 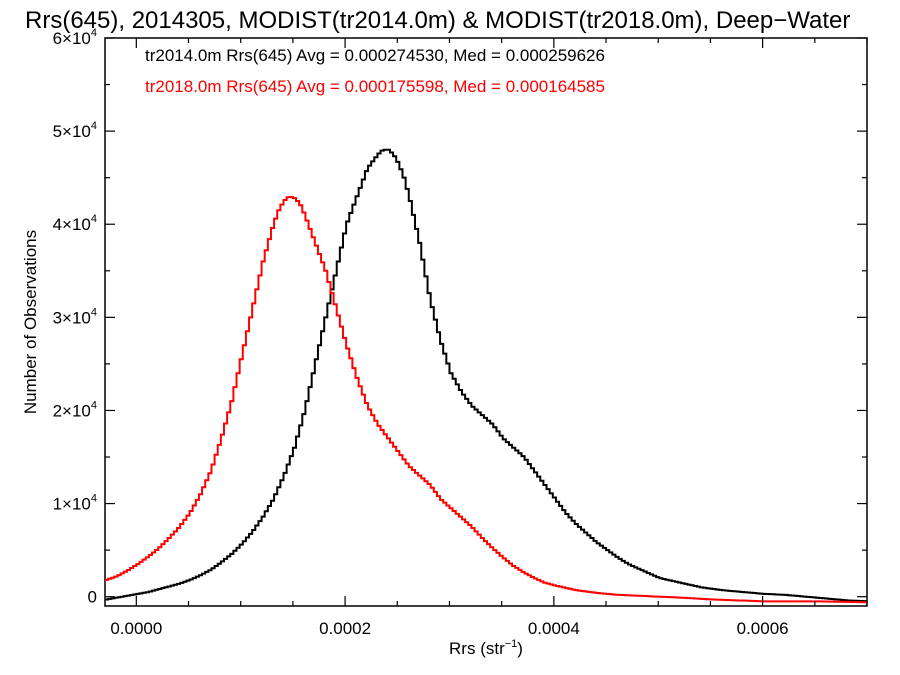 What do you see at coordinates (75, 316) in the screenshot?
I see `y-tick-label: 3×10⁴` at bounding box center [75, 316].